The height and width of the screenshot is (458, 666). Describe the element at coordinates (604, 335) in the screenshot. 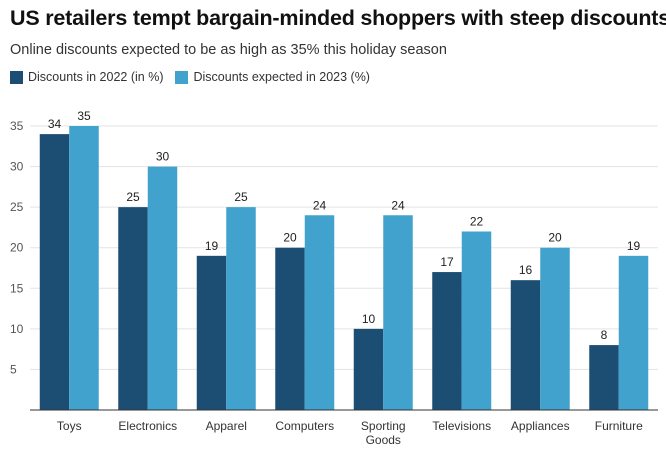

I see `data-label-0-7: 8` at that location.